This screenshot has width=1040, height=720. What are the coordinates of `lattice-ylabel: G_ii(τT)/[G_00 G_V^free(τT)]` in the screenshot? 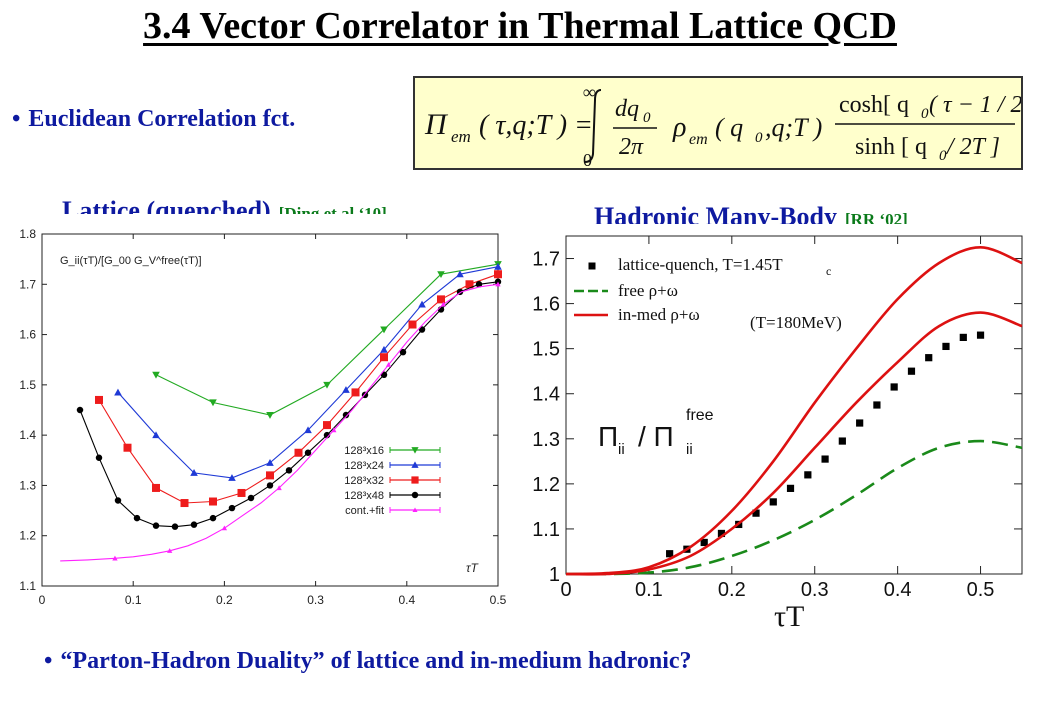 It's located at (131, 261).